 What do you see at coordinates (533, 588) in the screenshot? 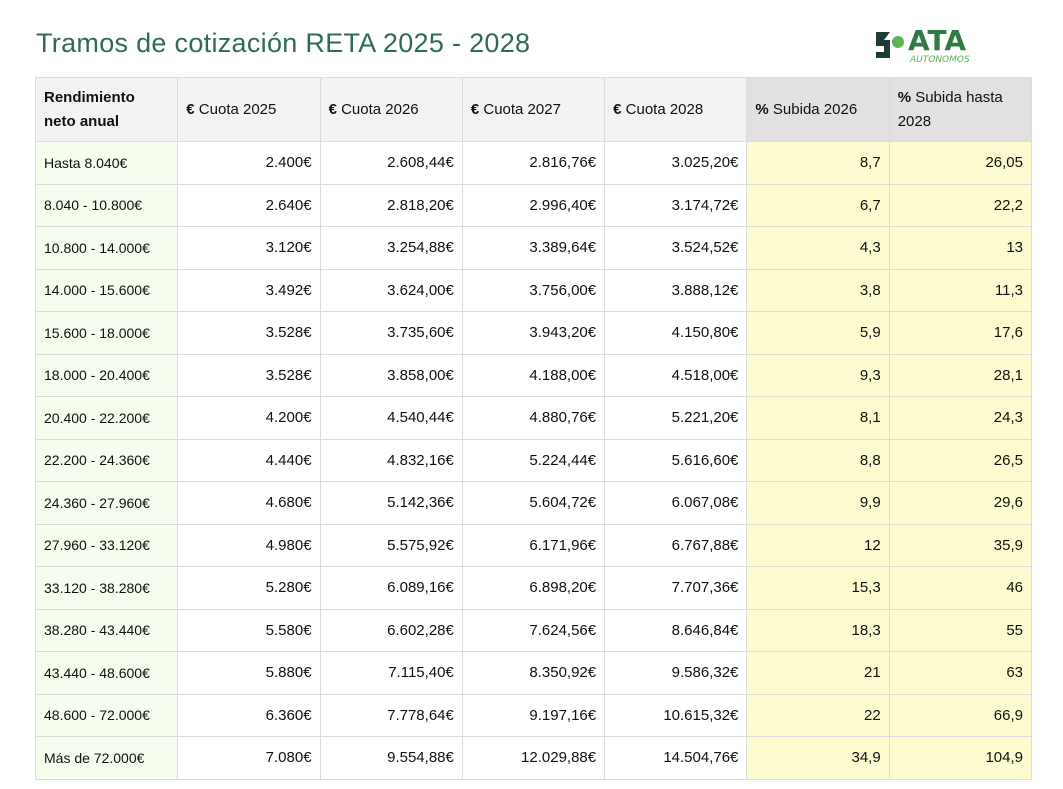
I see `table-cell: 6.898,20€` at bounding box center [533, 588].